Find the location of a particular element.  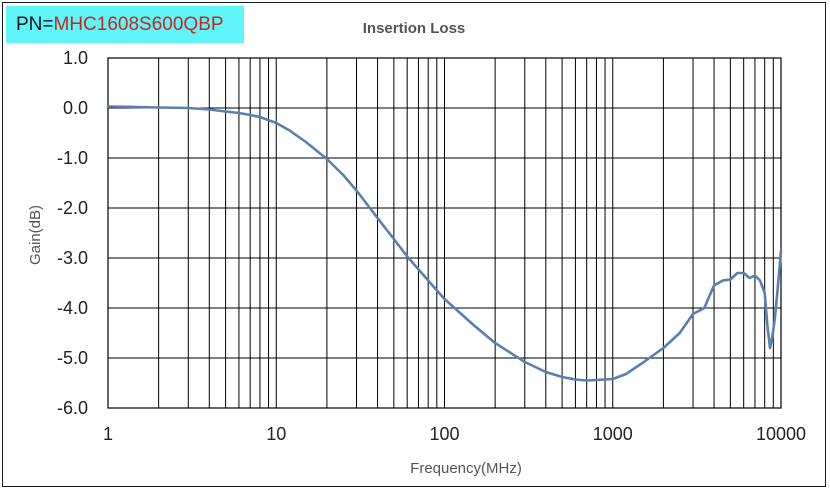

part-number-label: PN=MHC1608S600QBP is located at coordinates (125, 24).